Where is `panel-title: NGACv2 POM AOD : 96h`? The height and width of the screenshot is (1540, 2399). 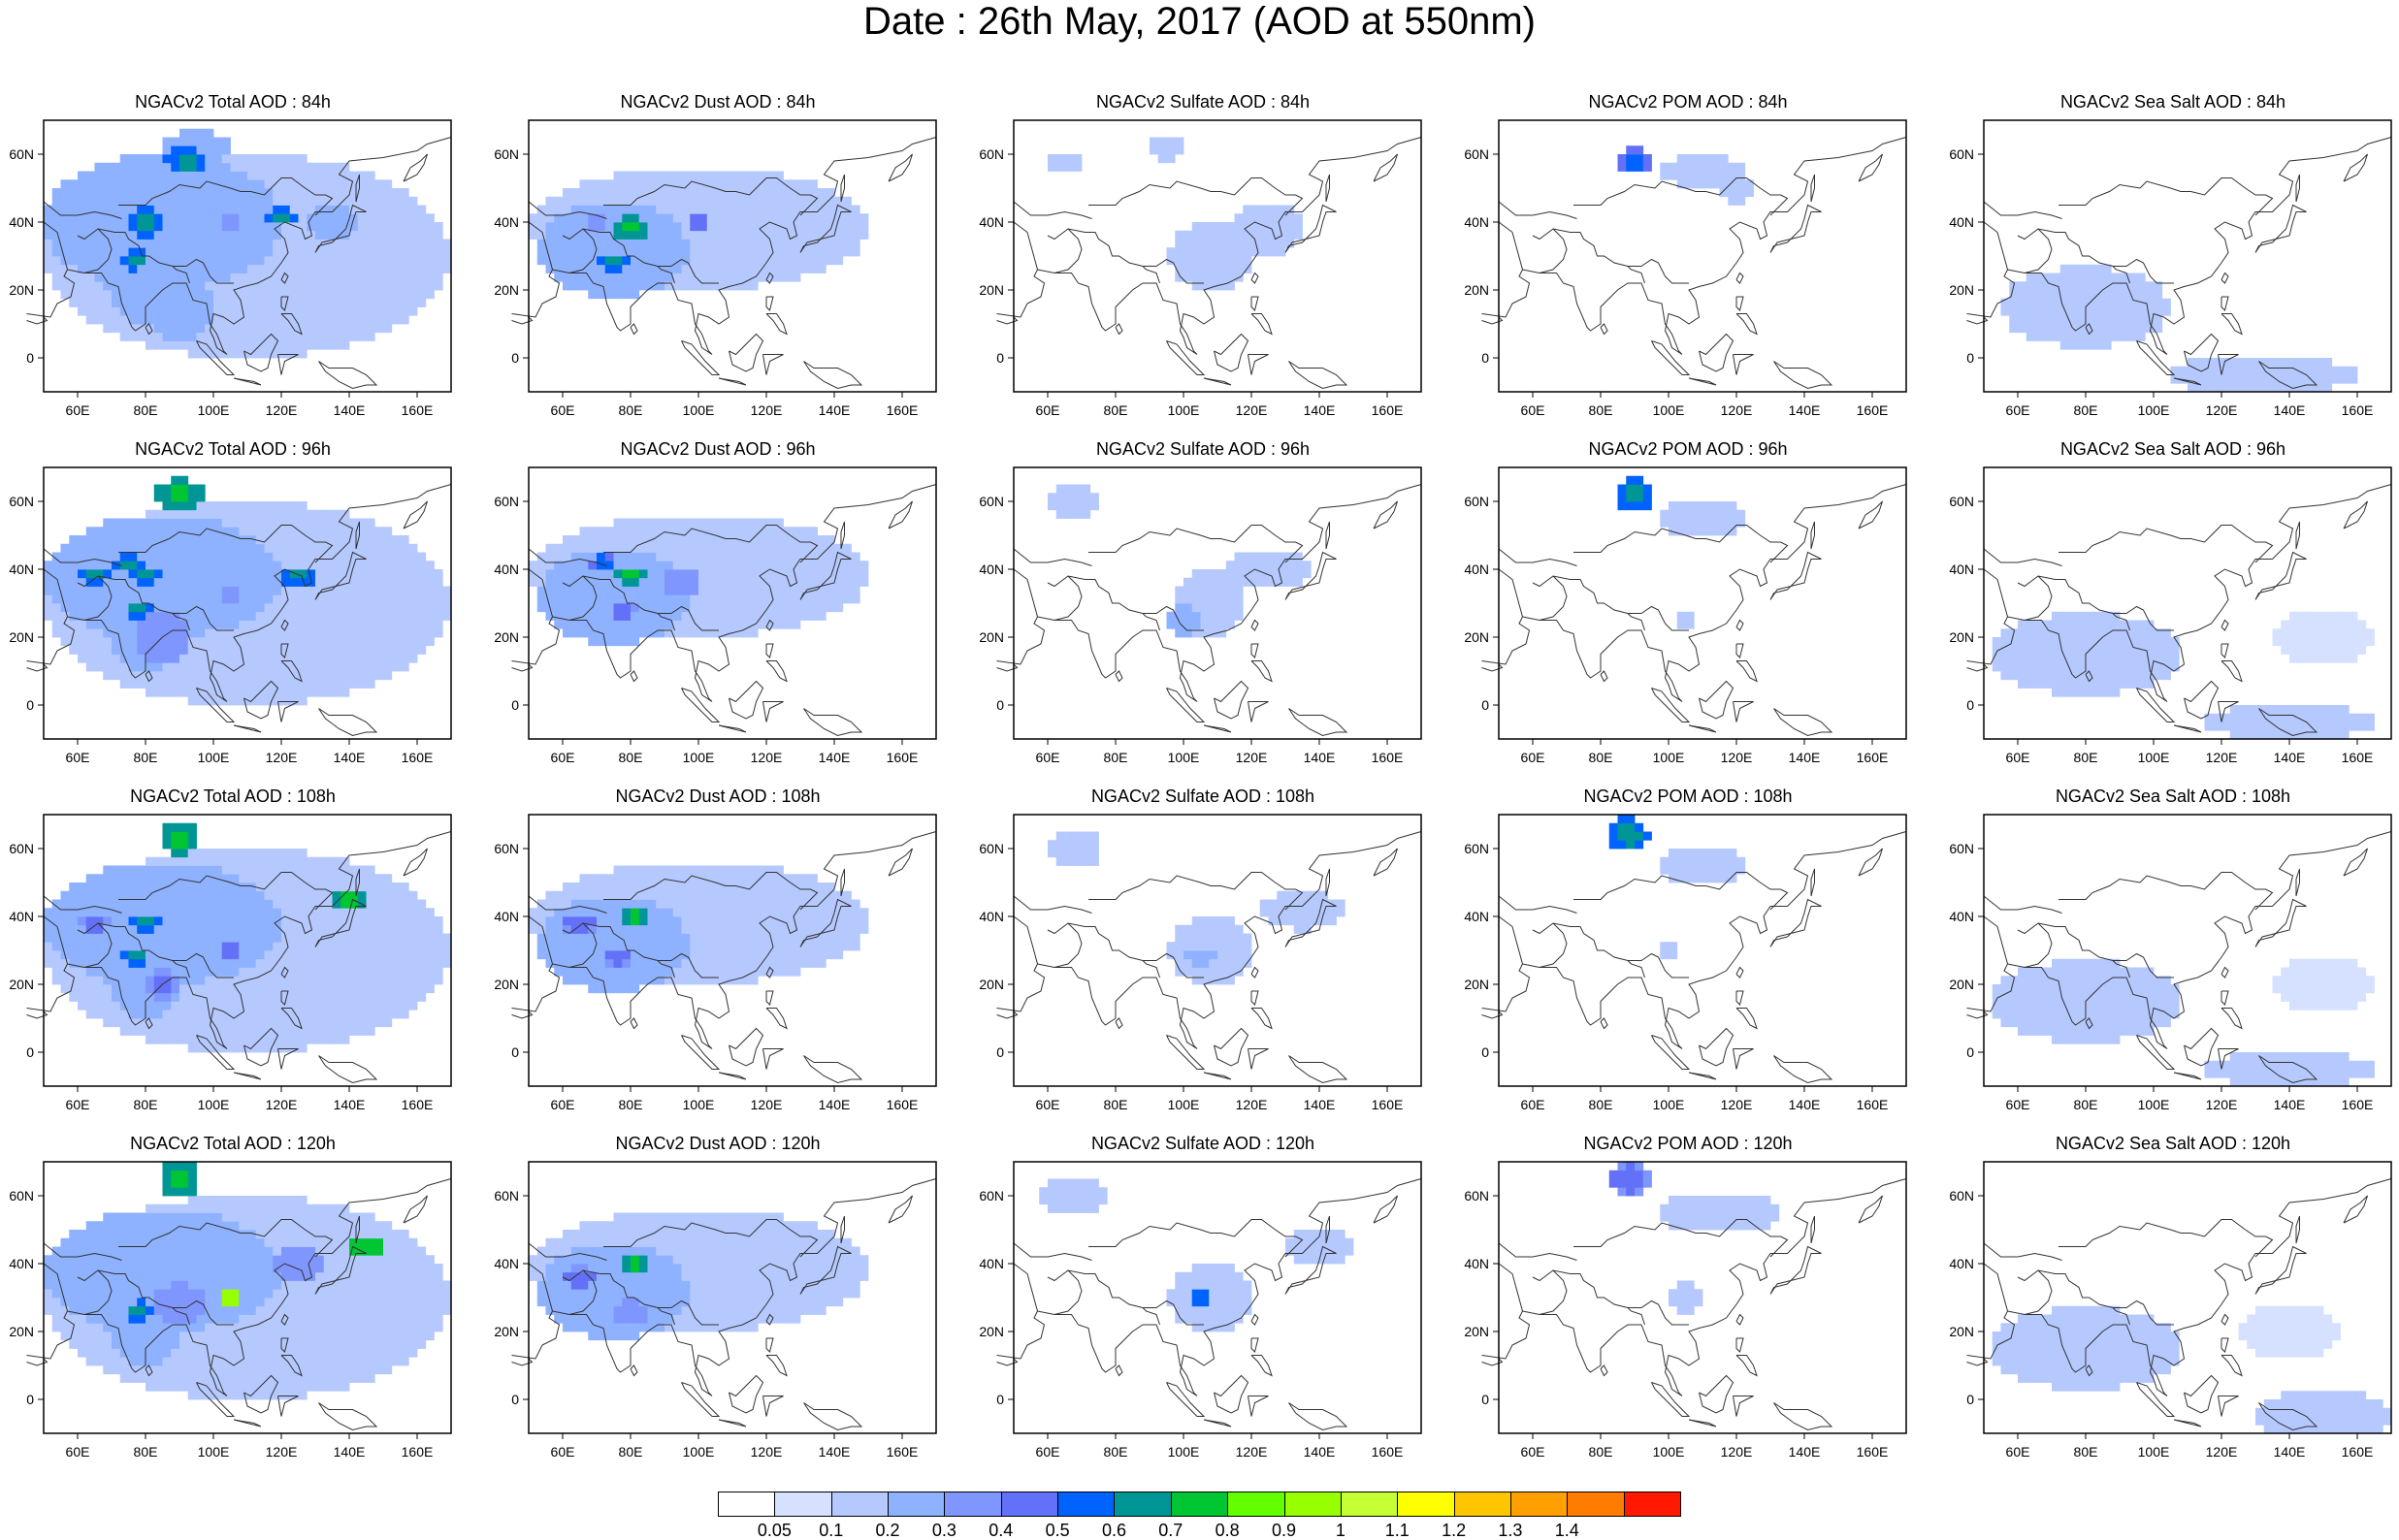
panel-title: NGACv2 POM AOD : 96h is located at coordinates (1688, 449).